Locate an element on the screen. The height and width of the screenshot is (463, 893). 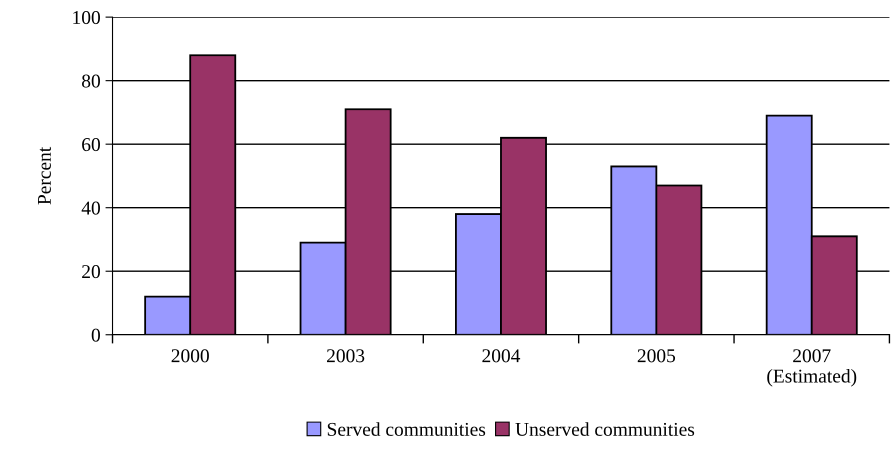
x-tick-label: 2004 is located at coordinates (501, 355).